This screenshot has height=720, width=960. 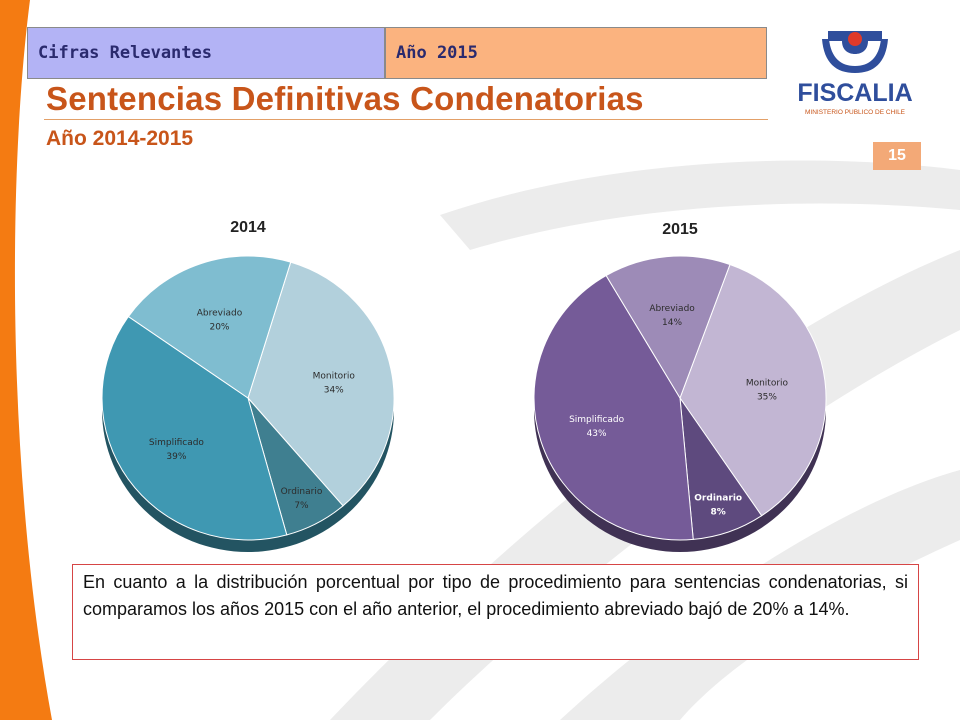 What do you see at coordinates (576, 53) in the screenshot?
I see `year-tab: Año 2015` at bounding box center [576, 53].